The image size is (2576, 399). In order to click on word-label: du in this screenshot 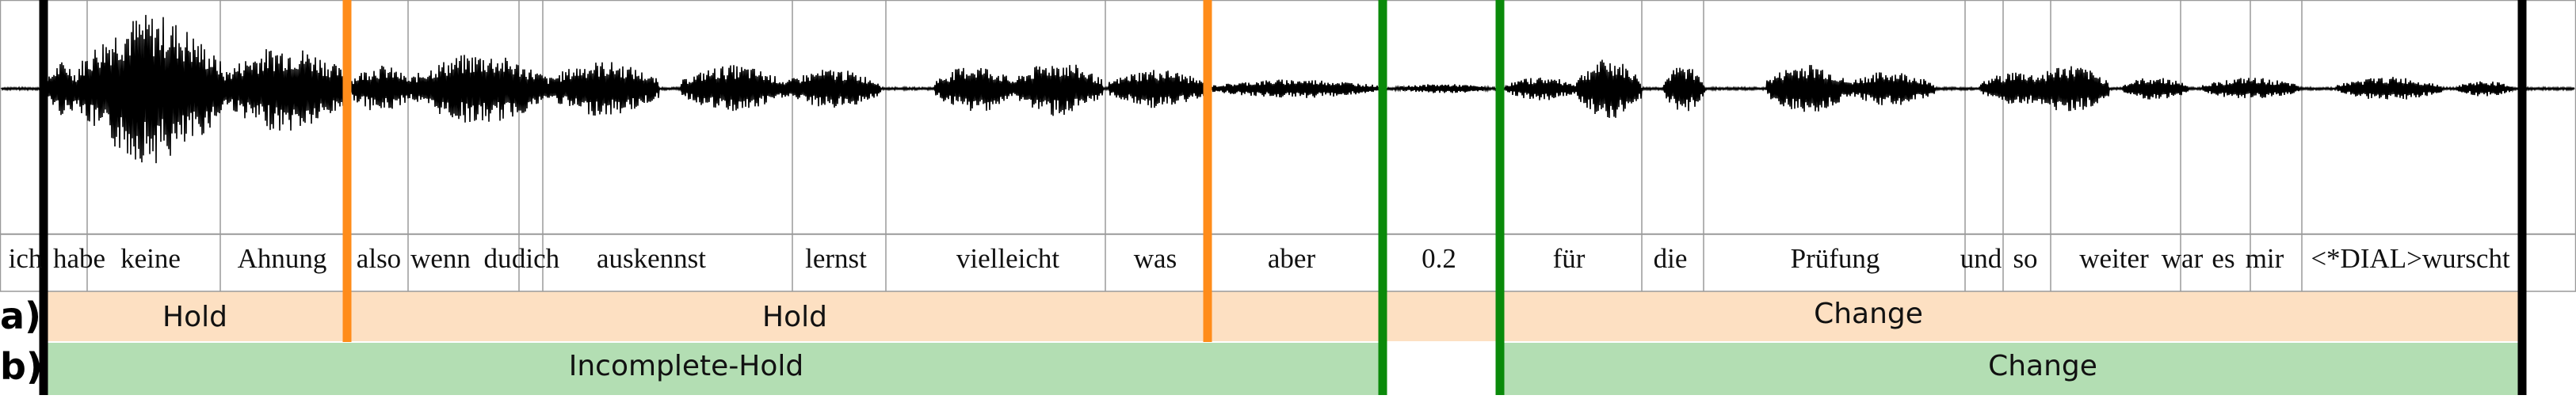, I will do `click(497, 258)`.